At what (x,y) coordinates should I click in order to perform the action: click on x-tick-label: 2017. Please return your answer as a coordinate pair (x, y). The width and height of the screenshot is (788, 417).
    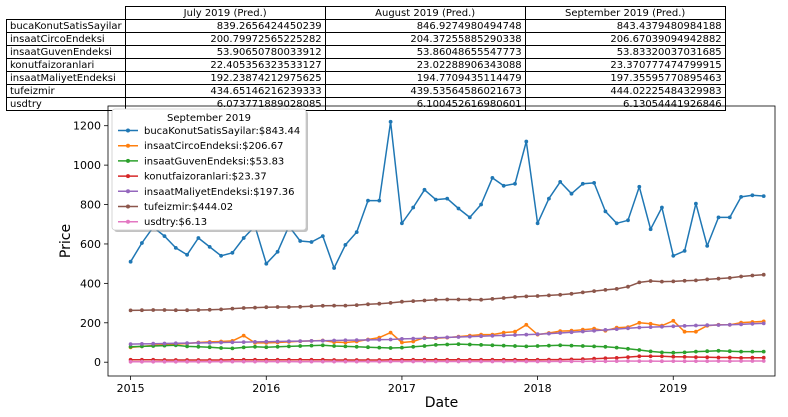
    Looking at the image, I should click on (402, 388).